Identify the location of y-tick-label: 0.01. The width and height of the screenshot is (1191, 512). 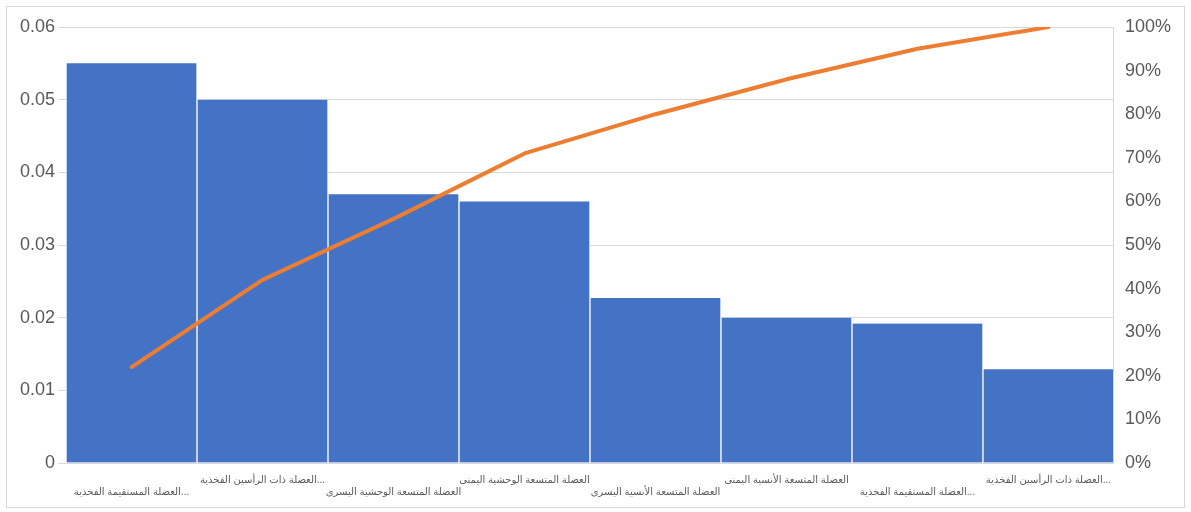
(37, 389).